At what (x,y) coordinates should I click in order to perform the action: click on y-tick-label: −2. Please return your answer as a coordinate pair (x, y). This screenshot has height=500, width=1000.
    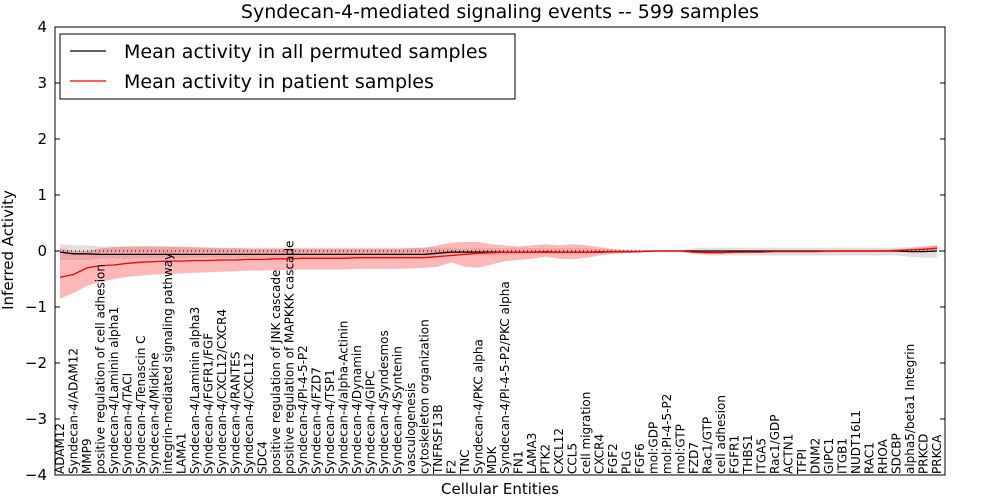
    Looking at the image, I should click on (36, 363).